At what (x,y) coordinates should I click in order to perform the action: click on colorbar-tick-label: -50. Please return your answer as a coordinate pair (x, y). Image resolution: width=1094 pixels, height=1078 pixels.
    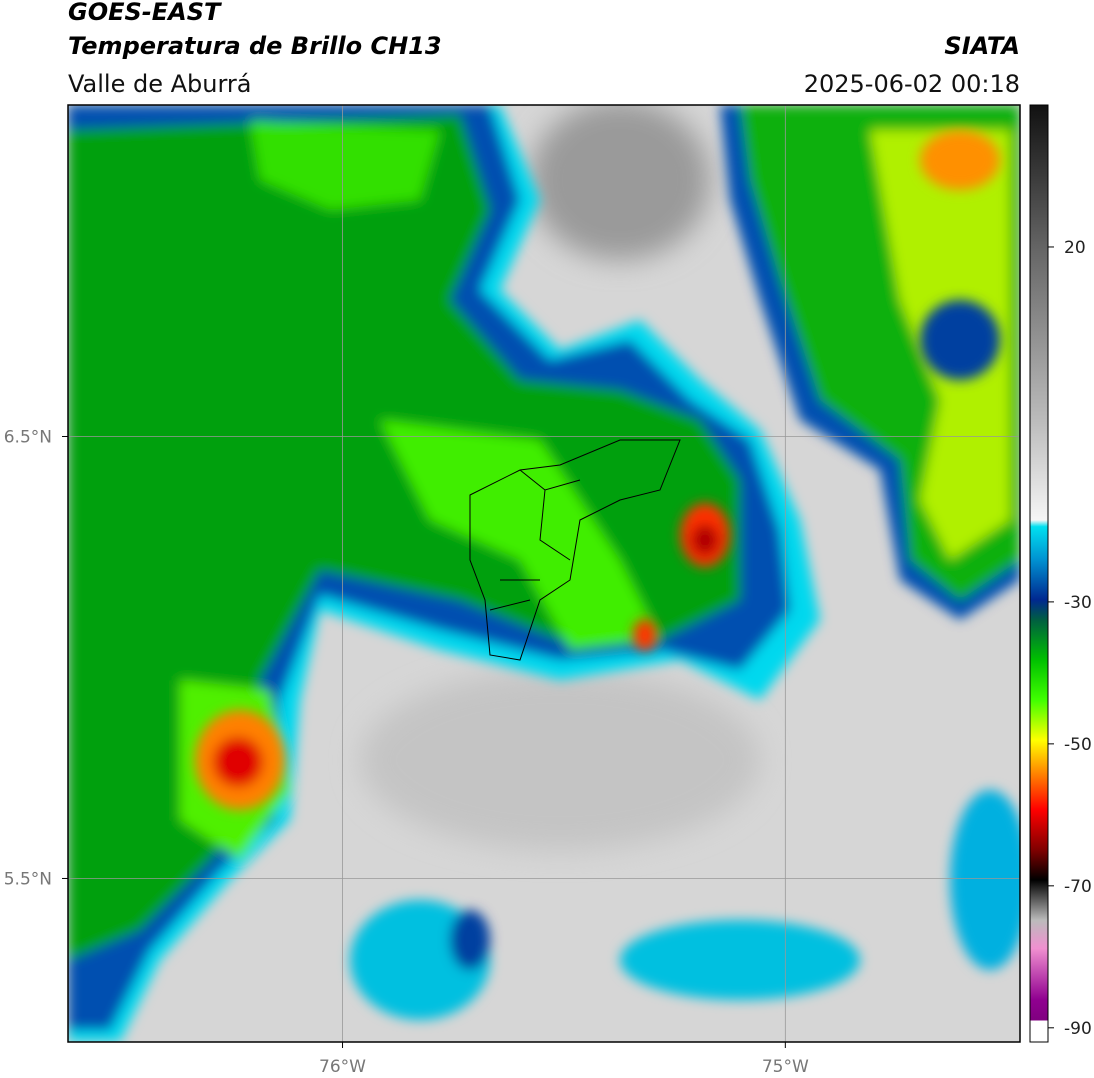
    Looking at the image, I should click on (1078, 745).